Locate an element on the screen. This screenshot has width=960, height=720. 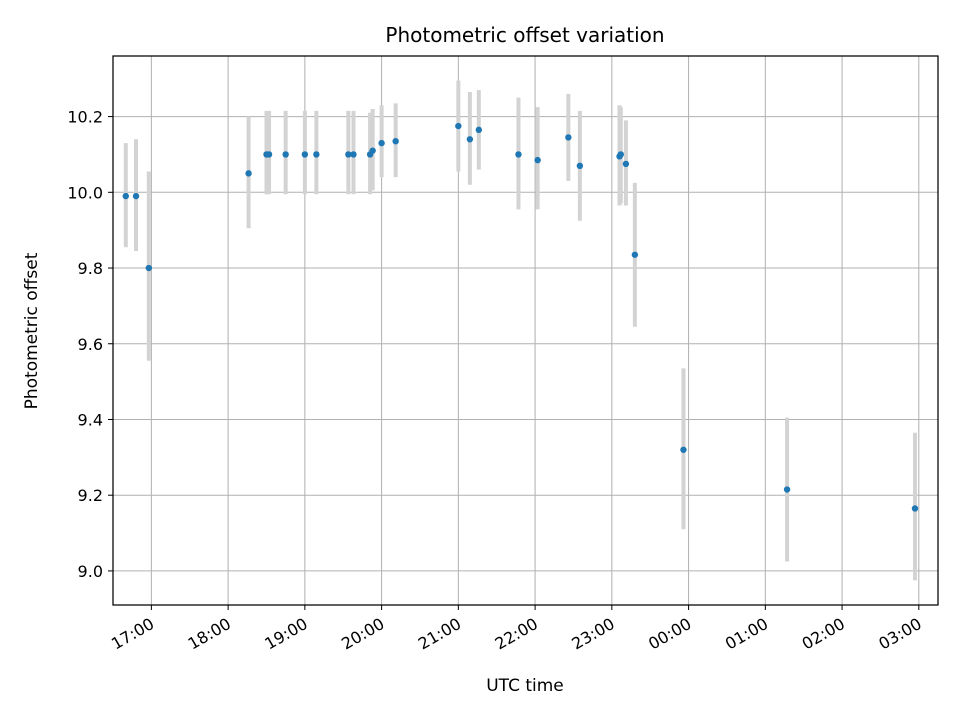
y-tick-label: 10.0 is located at coordinates (85, 192).